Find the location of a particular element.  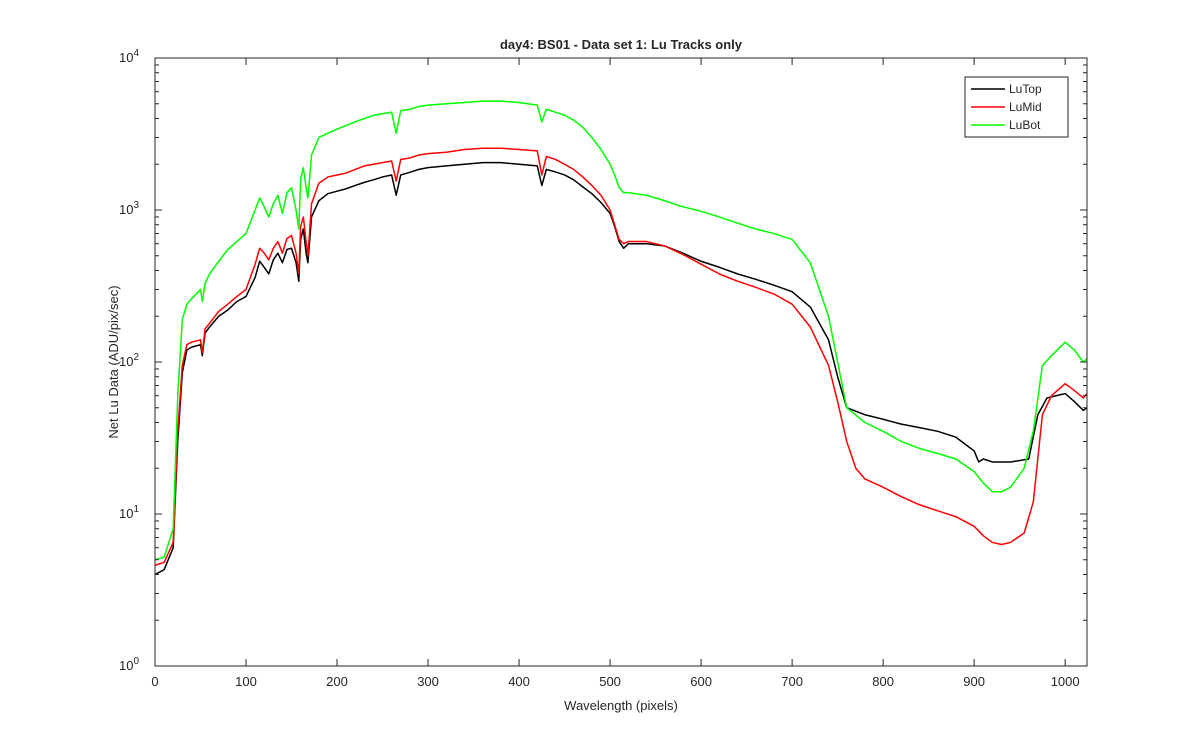

y-tick-labels: 10⁰ 10¹ 10² 10³ 10⁴ is located at coordinates (129, 360).